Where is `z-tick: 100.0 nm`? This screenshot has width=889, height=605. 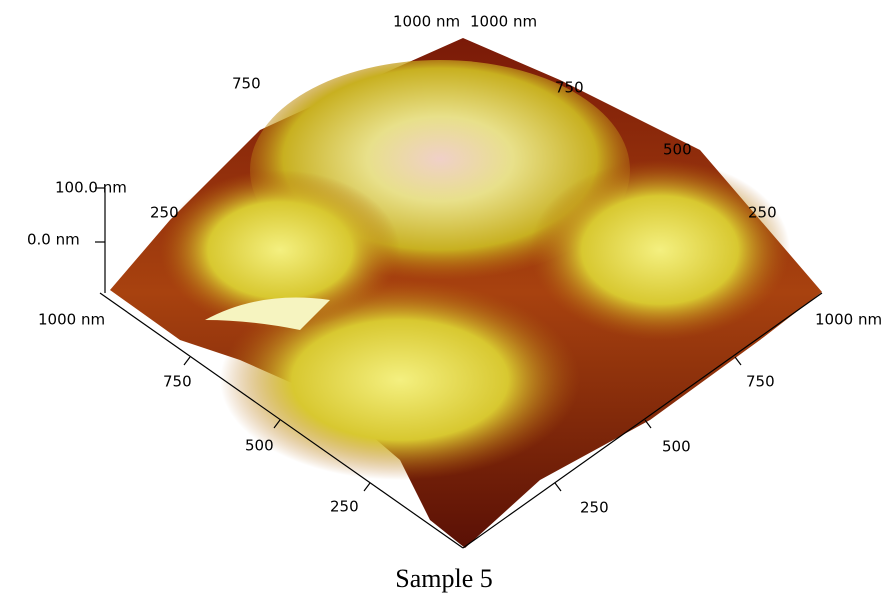
z-tick: 100.0 nm is located at coordinates (91, 188).